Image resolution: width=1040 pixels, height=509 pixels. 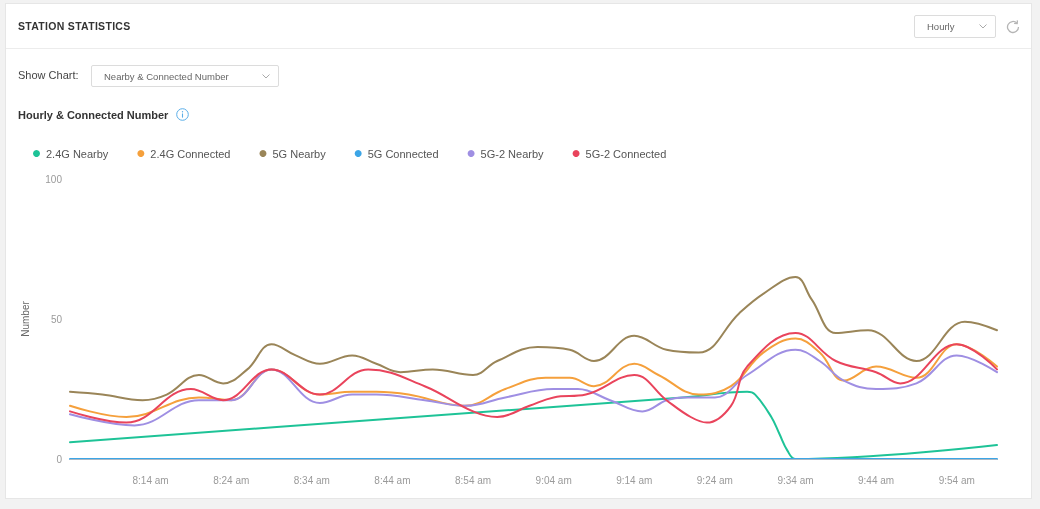 What do you see at coordinates (403, 153) in the screenshot?
I see `legend-label: 5G Connected` at bounding box center [403, 153].